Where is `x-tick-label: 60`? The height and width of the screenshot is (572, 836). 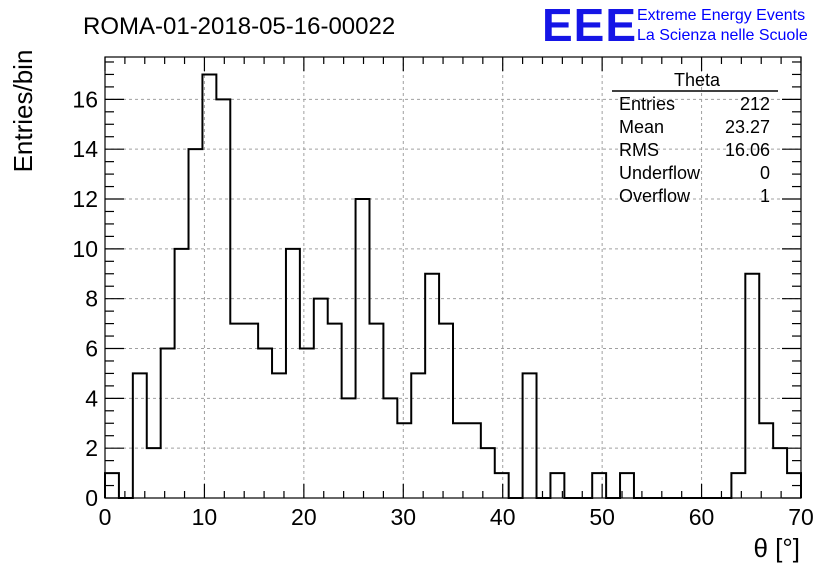
x-tick-label: 60 is located at coordinates (702, 517).